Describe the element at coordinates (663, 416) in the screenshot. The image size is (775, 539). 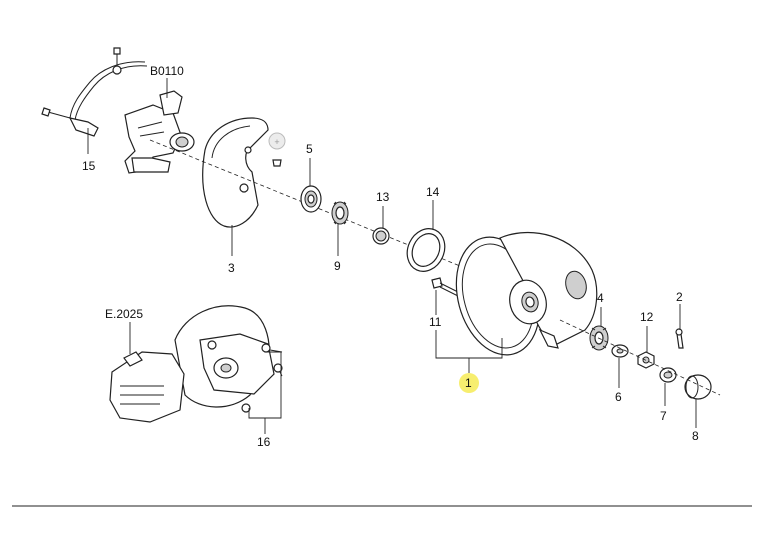
I see `callout-7: 7` at that location.